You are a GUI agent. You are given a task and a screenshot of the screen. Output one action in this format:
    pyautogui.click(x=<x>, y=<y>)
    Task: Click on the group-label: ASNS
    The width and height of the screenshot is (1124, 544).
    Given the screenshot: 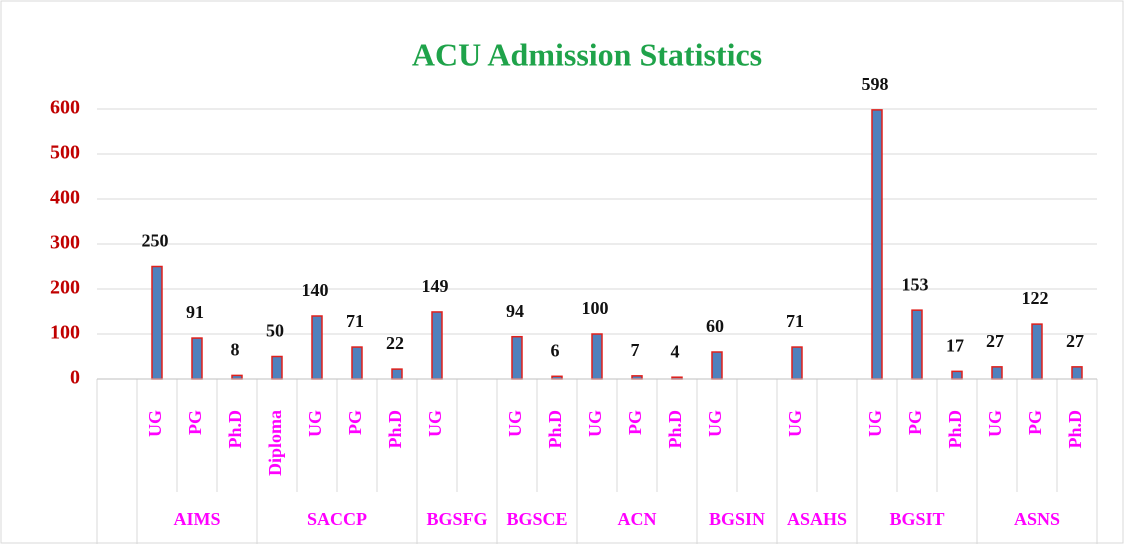 What is the action you would take?
    pyautogui.click(x=1037, y=519)
    